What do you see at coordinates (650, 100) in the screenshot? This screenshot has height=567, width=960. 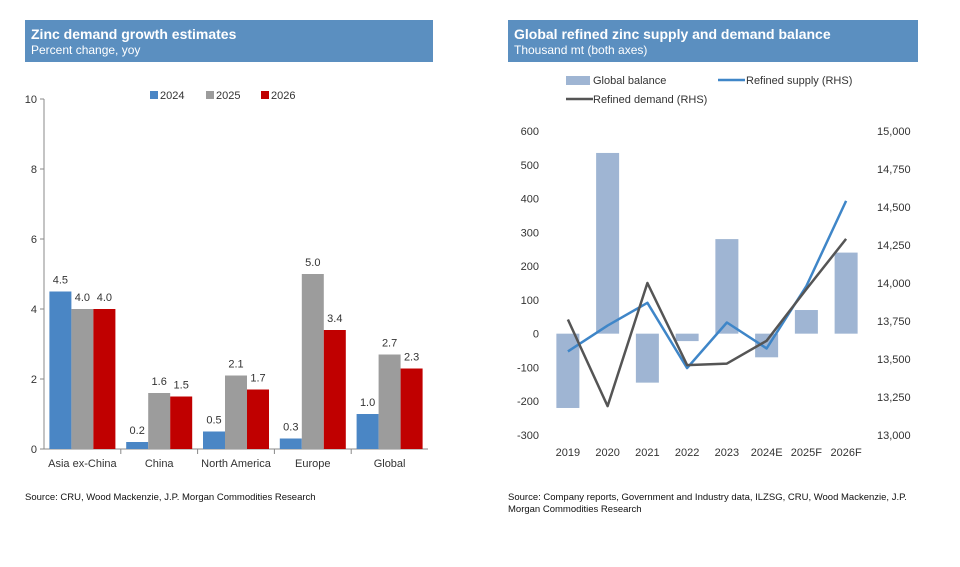 I see `legend-label-refined-demand: Refined demand (RHS)` at bounding box center [650, 100].